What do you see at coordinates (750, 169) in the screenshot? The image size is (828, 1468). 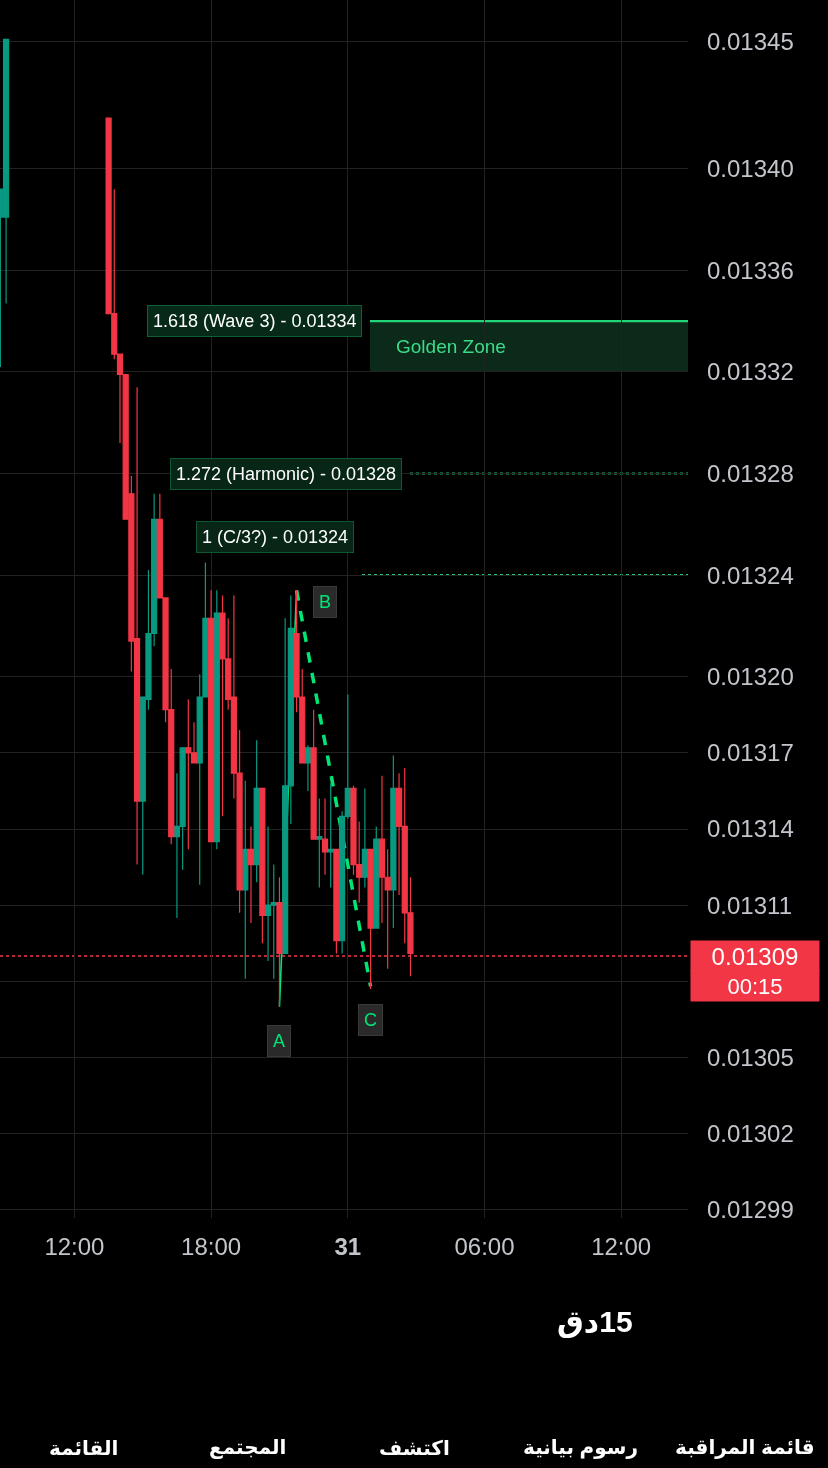 I see `y-tick-label: 0.01340` at bounding box center [750, 169].